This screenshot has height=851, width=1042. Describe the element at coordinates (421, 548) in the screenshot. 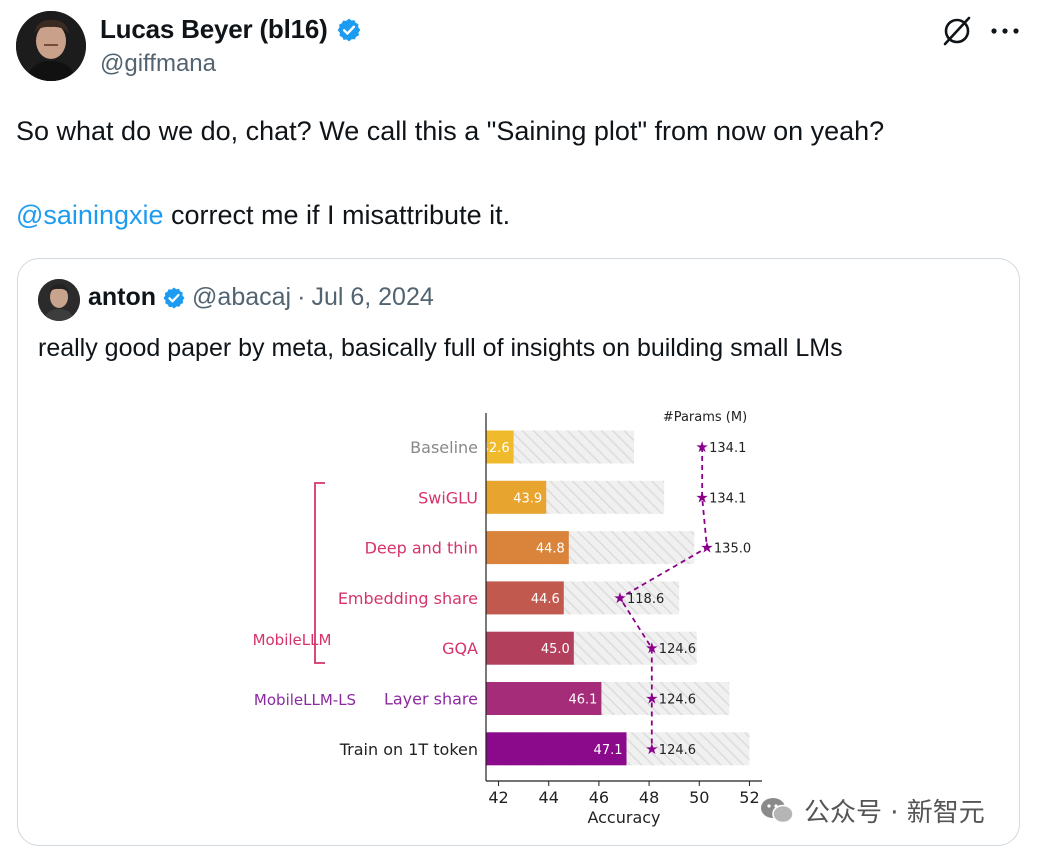

I see `category-label: Deep and thin` at that location.